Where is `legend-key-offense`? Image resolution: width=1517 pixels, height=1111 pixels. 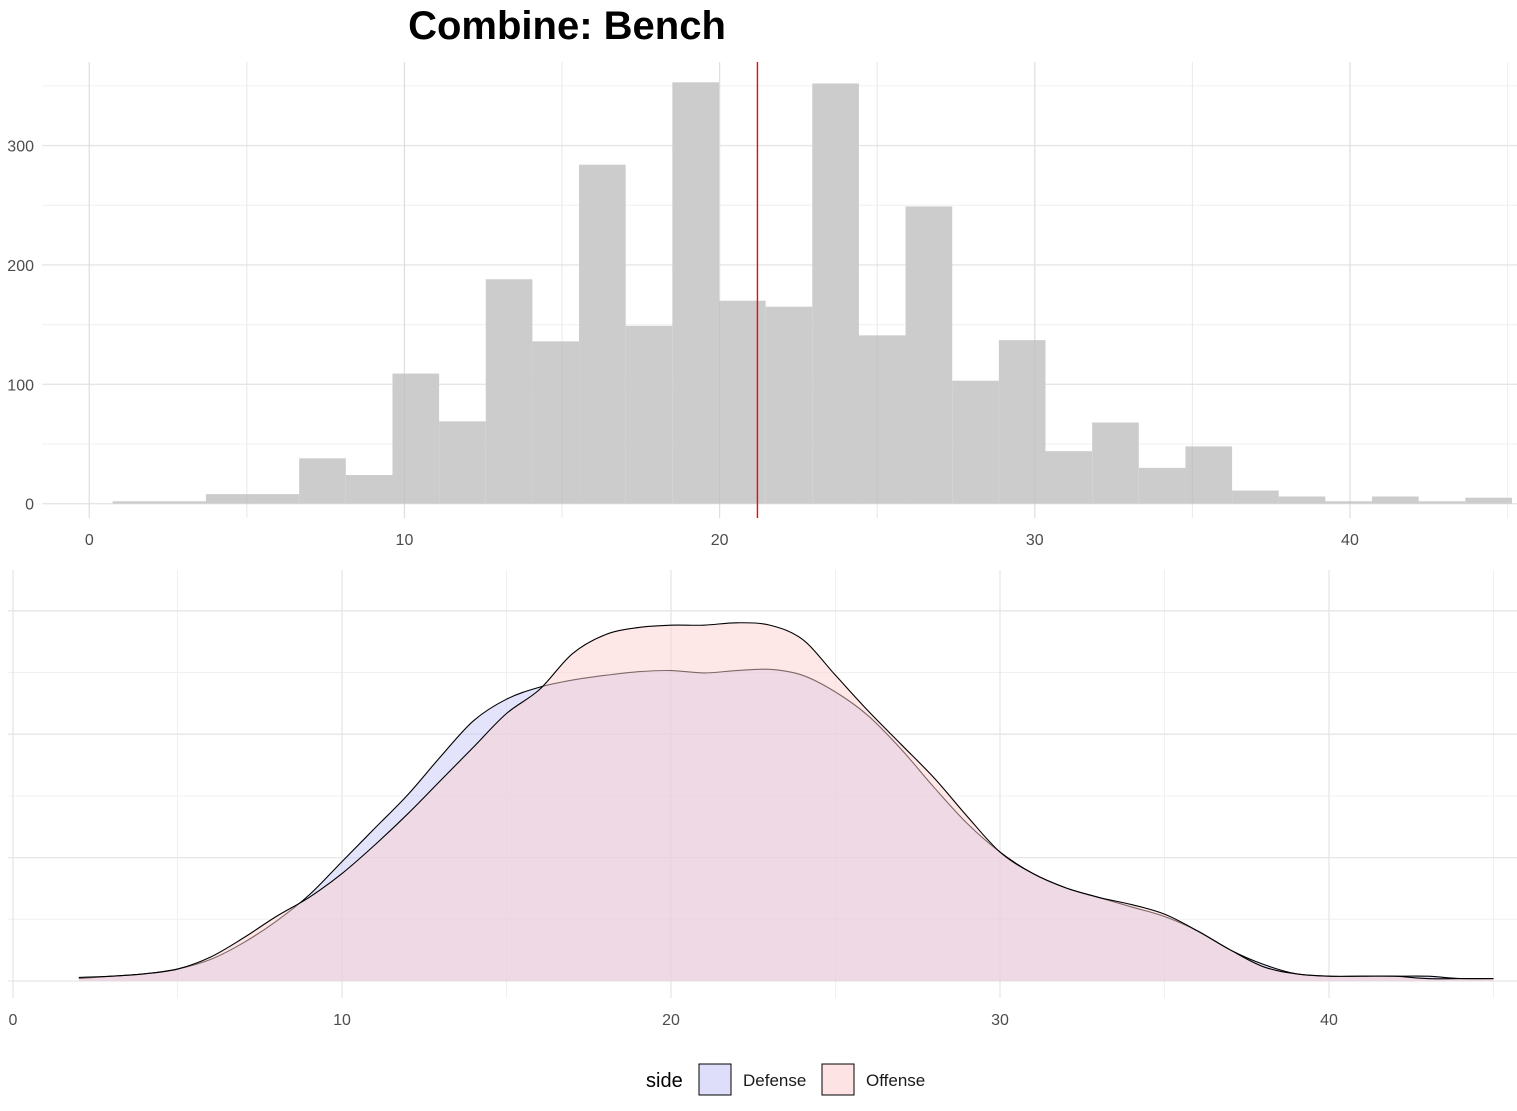 legend-key-offense is located at coordinates (838, 1079).